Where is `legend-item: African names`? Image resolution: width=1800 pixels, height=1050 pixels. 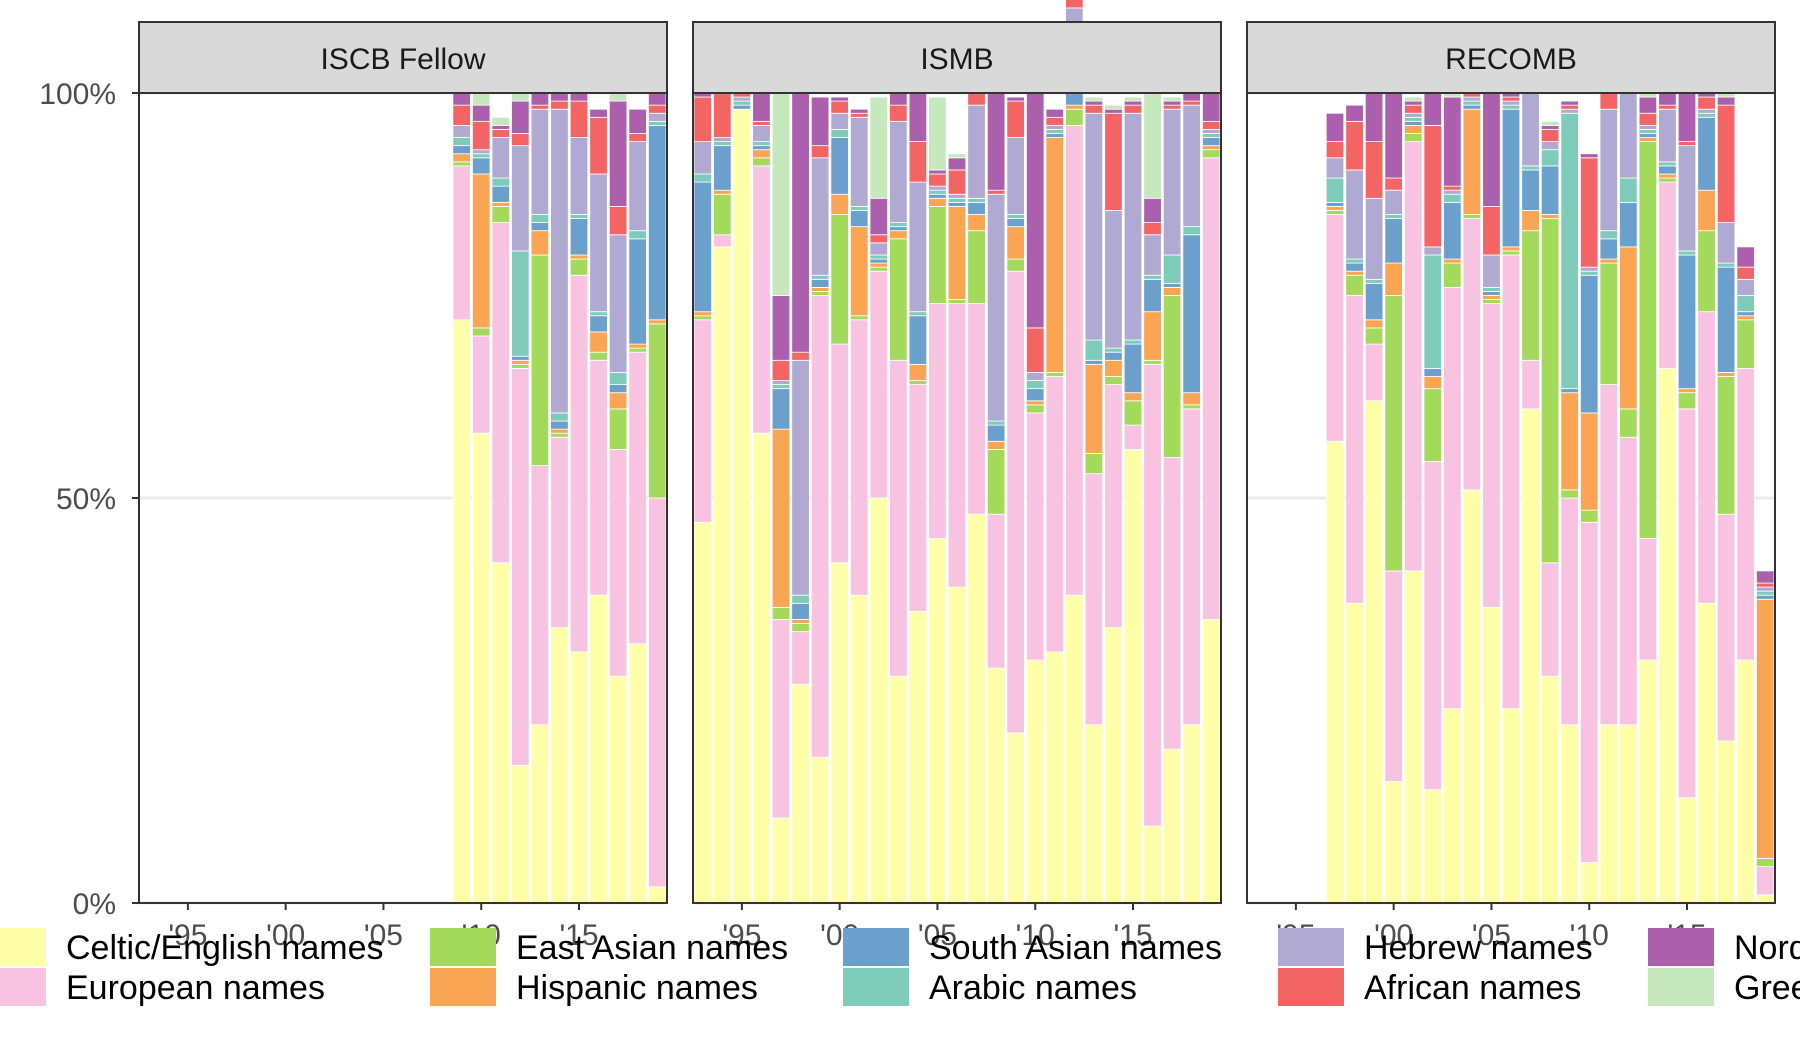 legend-item: African names is located at coordinates (1429, 987).